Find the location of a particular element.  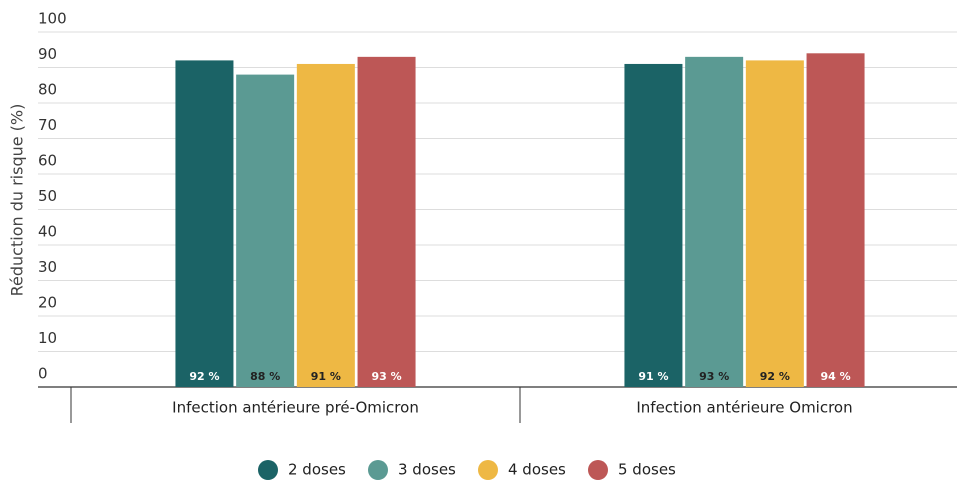

x-tick-label: Infection antérieure Omicron is located at coordinates (744, 408).